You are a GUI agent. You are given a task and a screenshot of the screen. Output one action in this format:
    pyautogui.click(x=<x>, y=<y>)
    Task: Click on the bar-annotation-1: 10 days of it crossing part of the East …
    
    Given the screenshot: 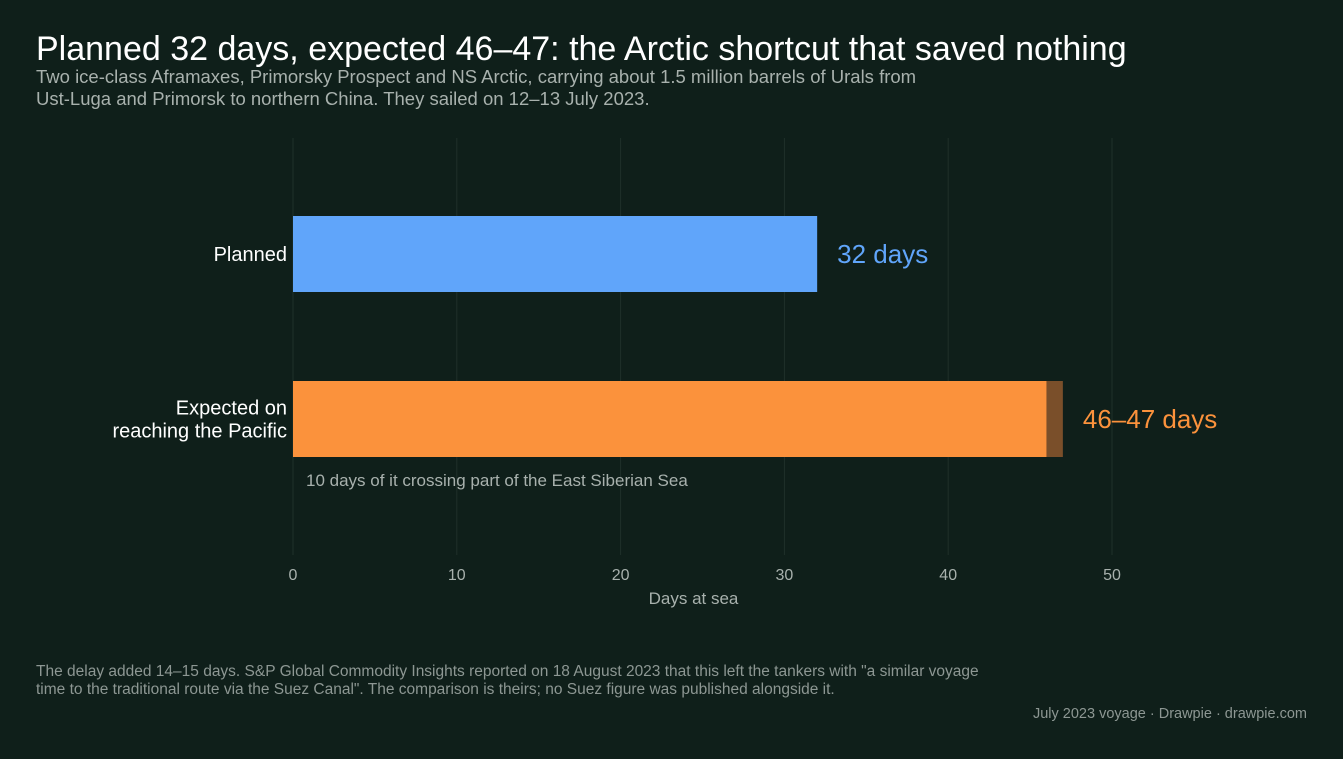 What is the action you would take?
    pyautogui.click(x=497, y=480)
    